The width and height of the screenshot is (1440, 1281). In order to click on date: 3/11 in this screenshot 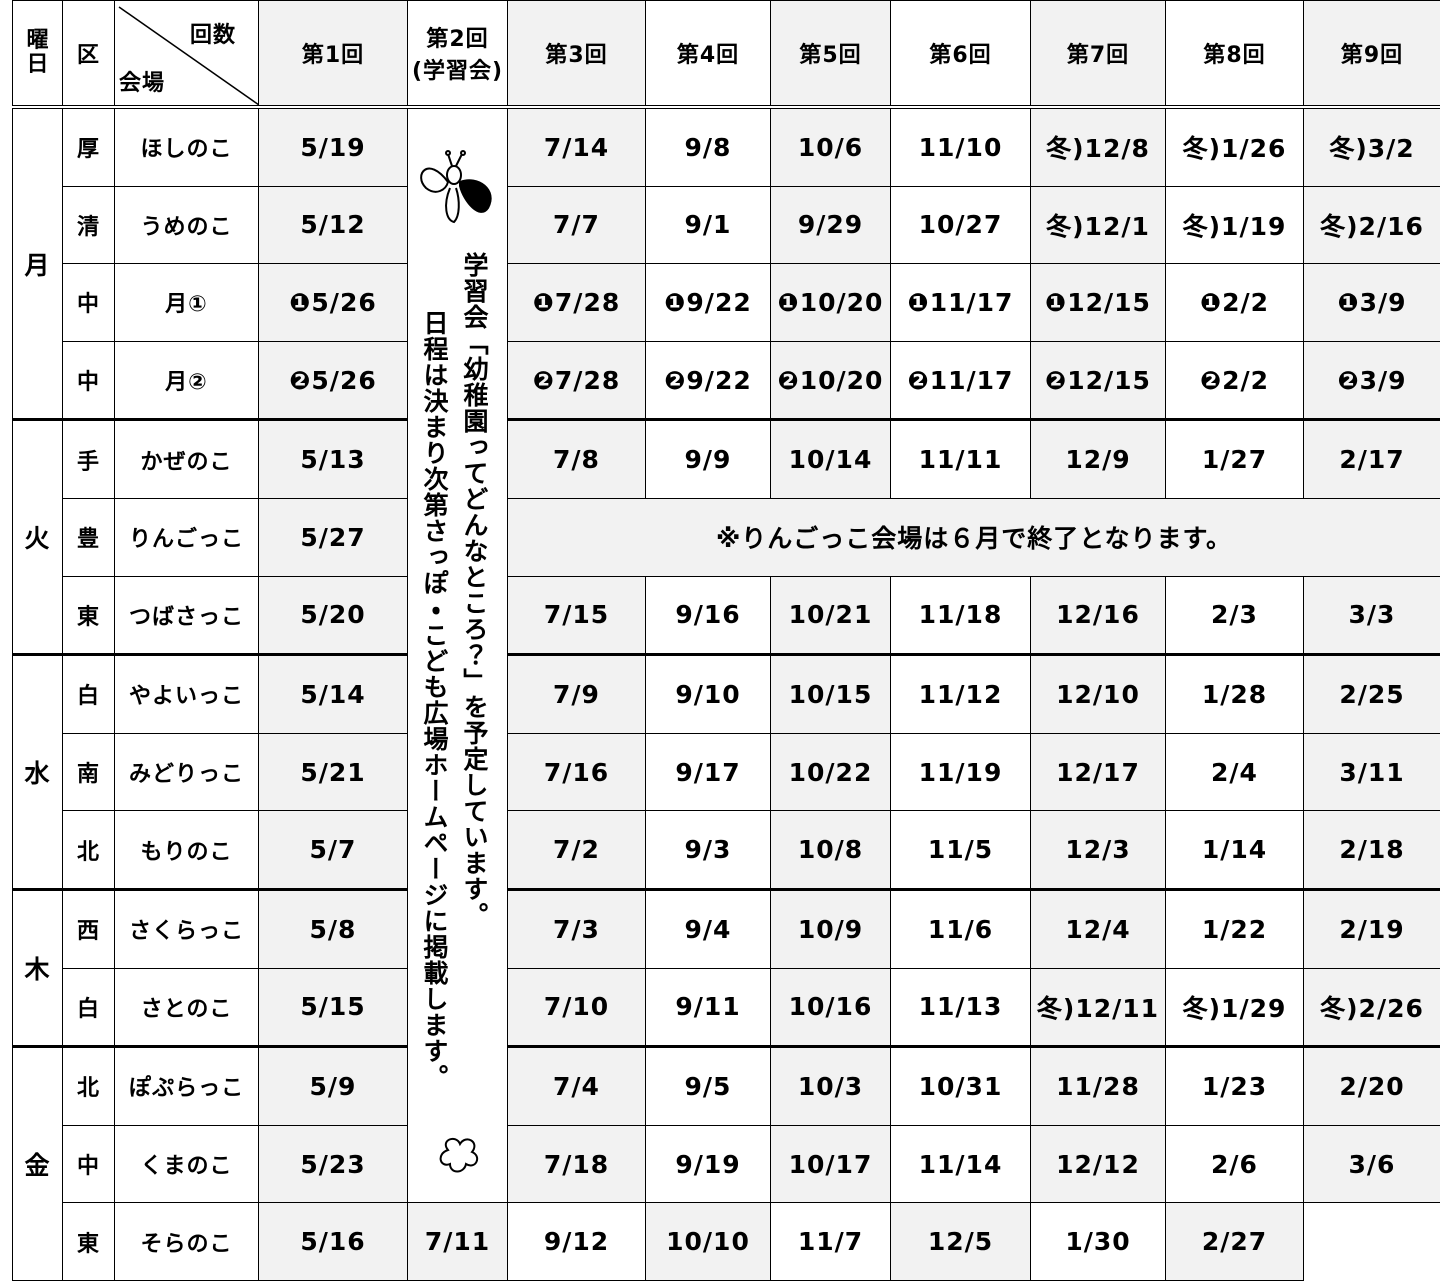, I will do `click(1372, 772)`.